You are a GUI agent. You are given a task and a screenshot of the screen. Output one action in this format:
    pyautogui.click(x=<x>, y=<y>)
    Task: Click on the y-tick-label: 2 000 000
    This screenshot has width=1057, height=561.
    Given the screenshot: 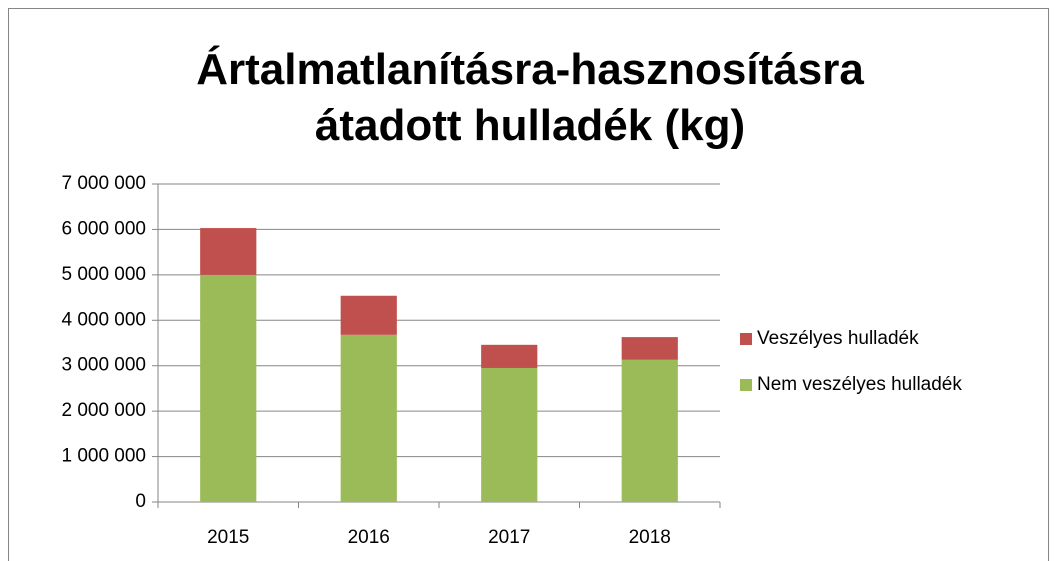 What is the action you would take?
    pyautogui.click(x=103, y=410)
    